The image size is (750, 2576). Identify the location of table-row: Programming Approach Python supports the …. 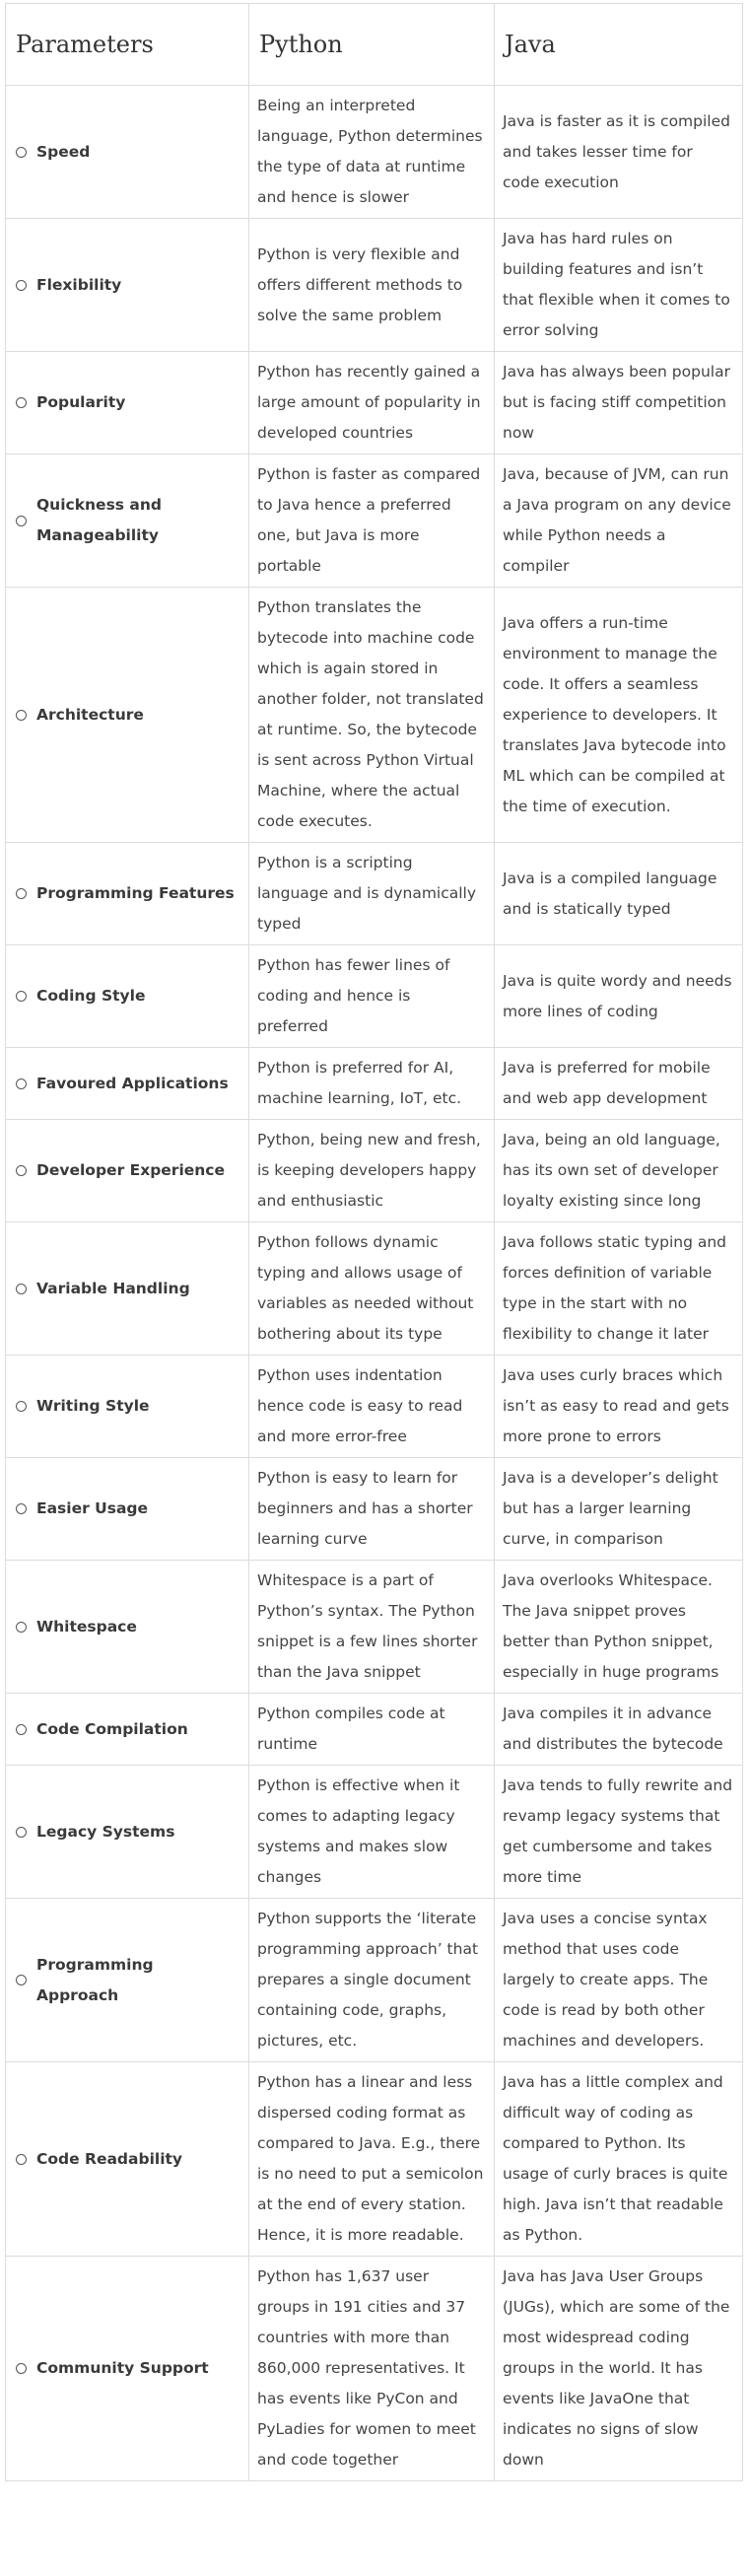
(374, 1980).